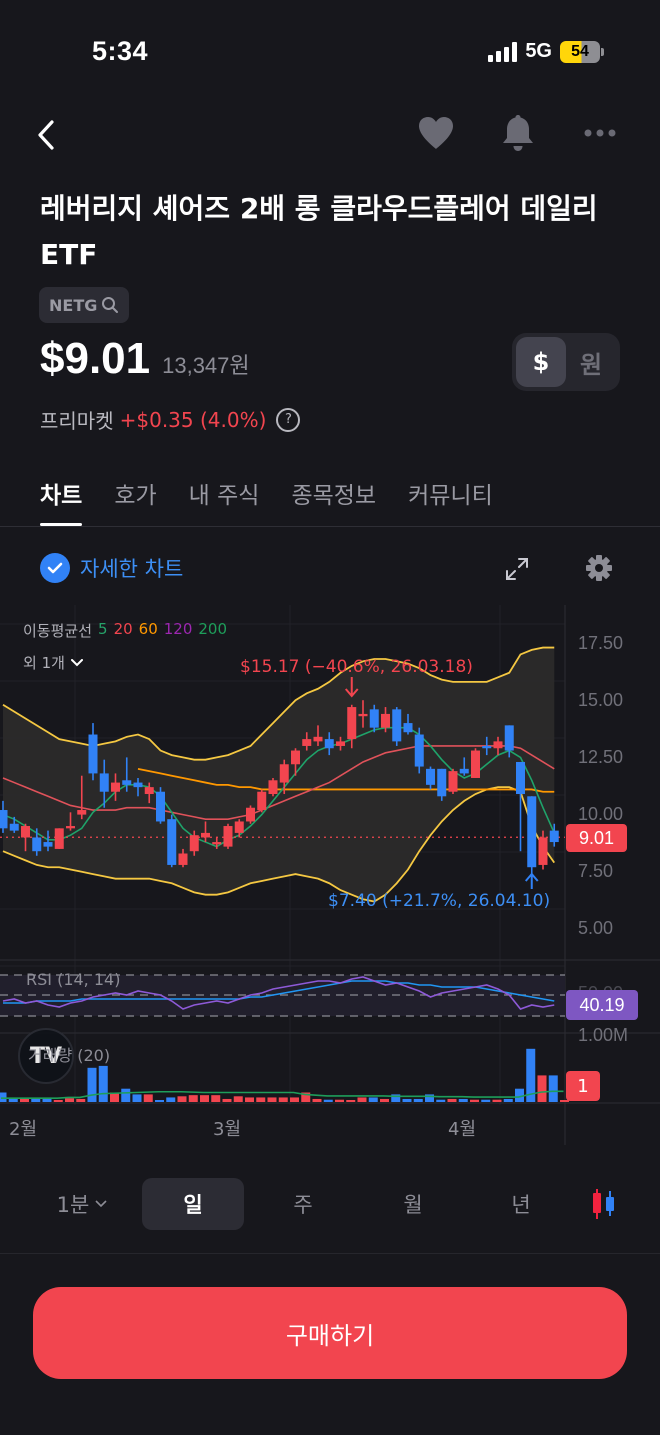  Describe the element at coordinates (538, 51) in the screenshot. I see `network-label: 5G` at that location.